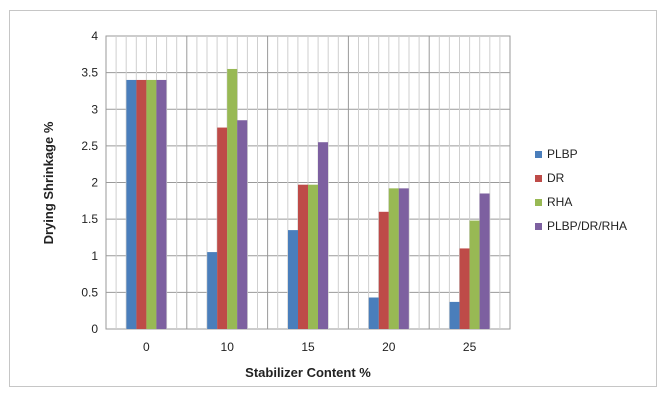 The image size is (670, 397). I want to click on x-tick-label: 15, so click(308, 347).